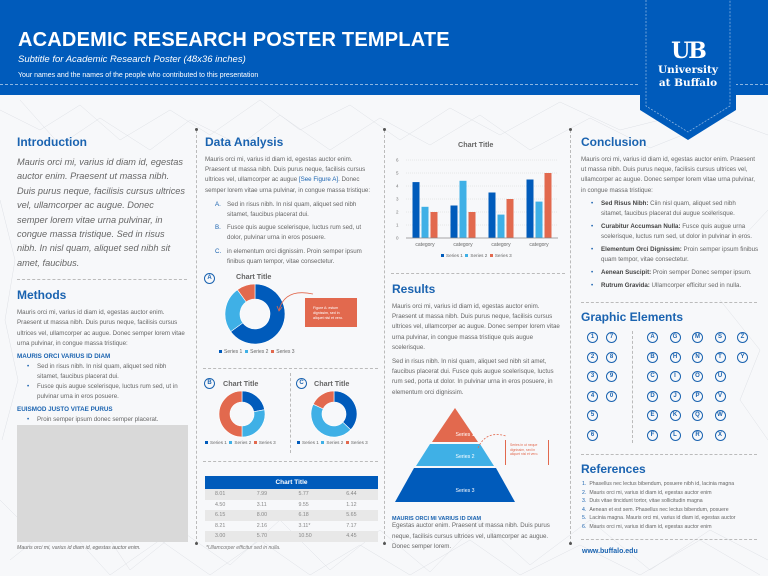 The height and width of the screenshot is (576, 768). I want to click on table-cell: 6.44, so click(357, 494).